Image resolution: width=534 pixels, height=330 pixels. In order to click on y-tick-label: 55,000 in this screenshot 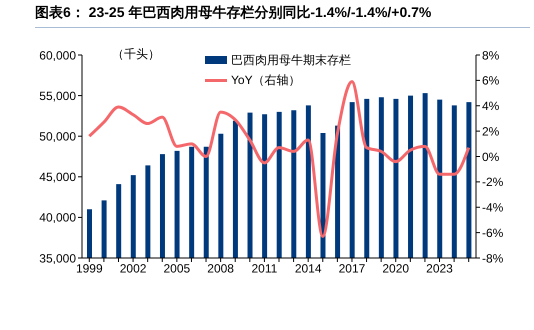, I will do `click(57, 95)`.